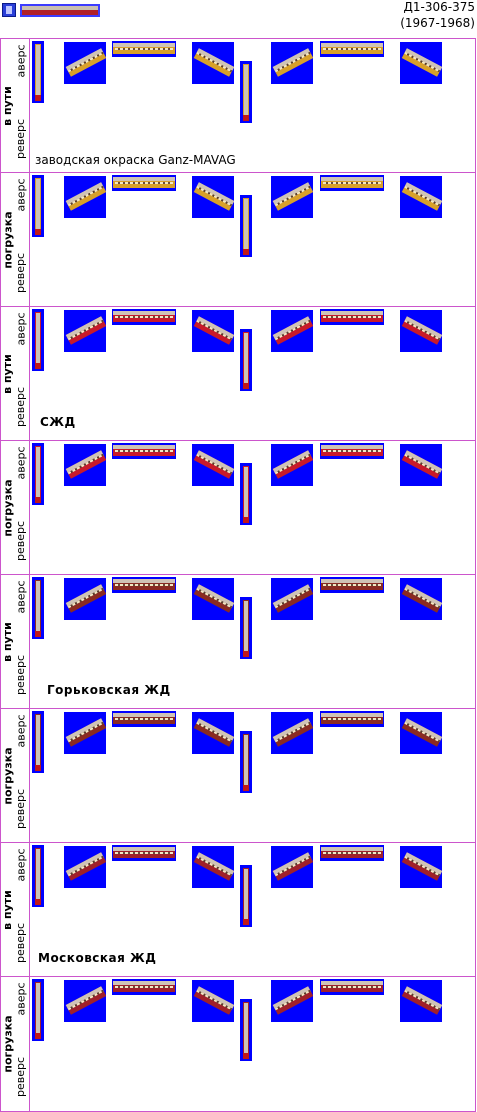  I want to click on title-line-2: (1967-1968), so click(437, 23).